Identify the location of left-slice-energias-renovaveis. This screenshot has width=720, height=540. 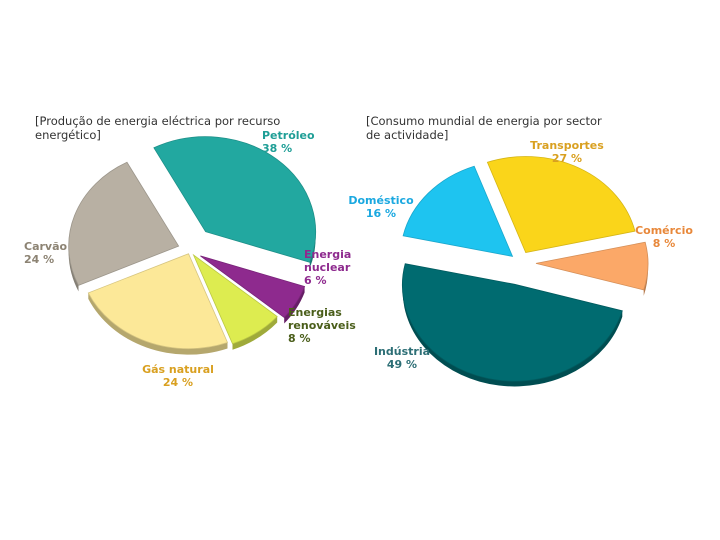
(235, 299).